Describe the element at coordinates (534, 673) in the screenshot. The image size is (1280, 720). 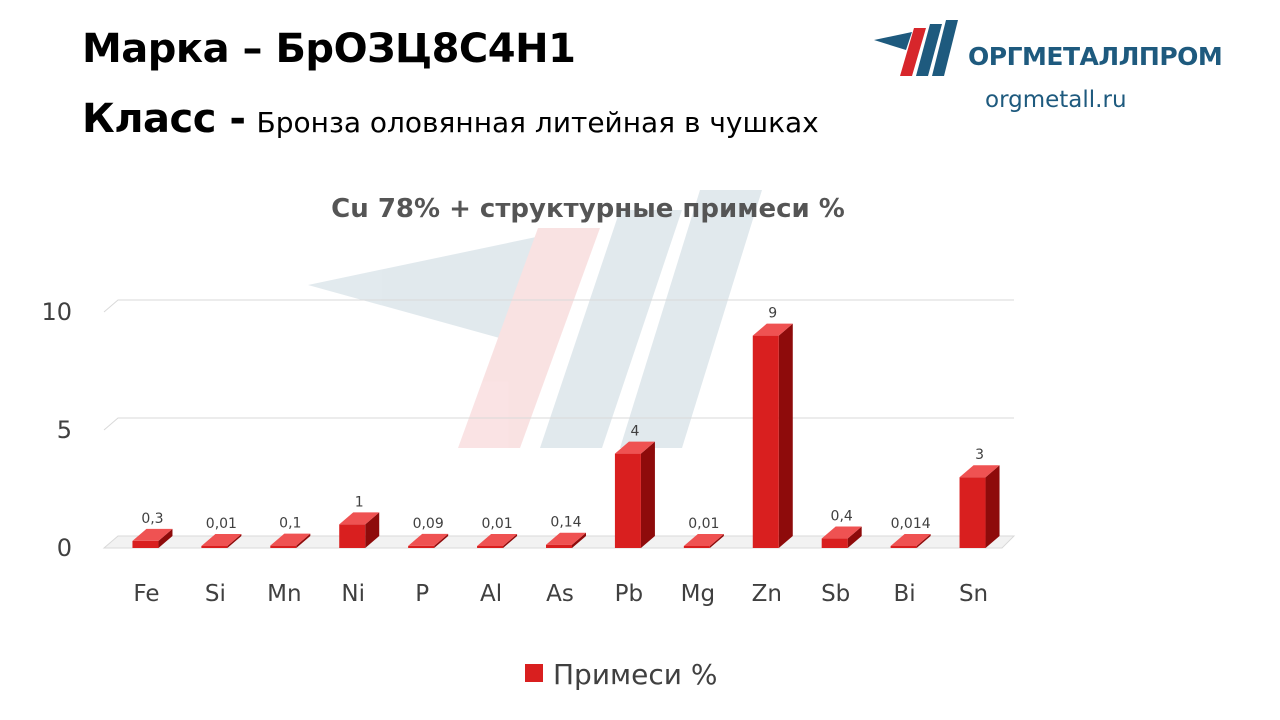
I see `legend-swatch` at that location.